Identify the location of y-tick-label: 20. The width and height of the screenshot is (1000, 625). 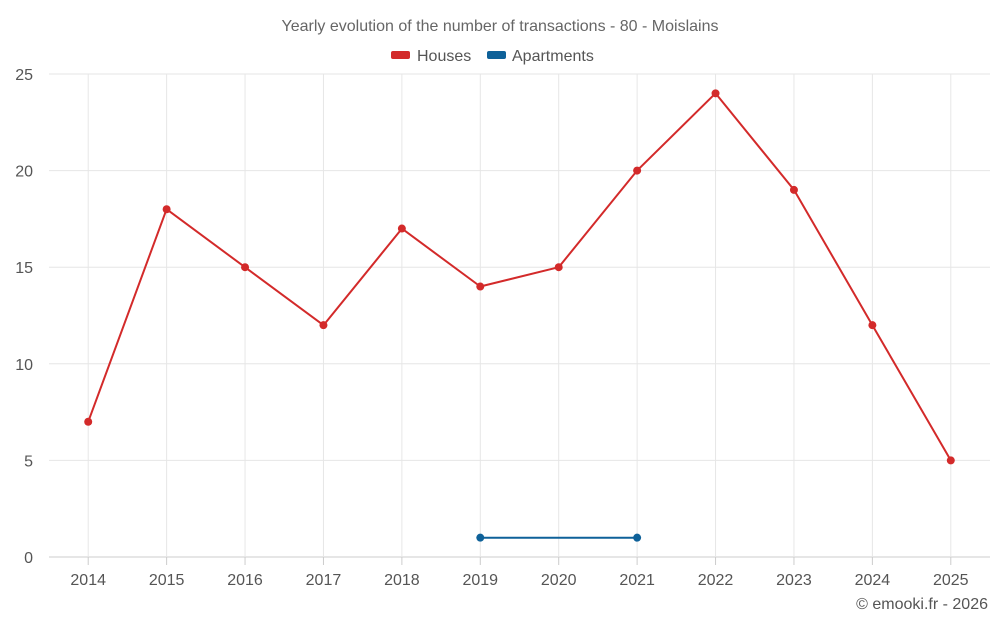
(24, 172).